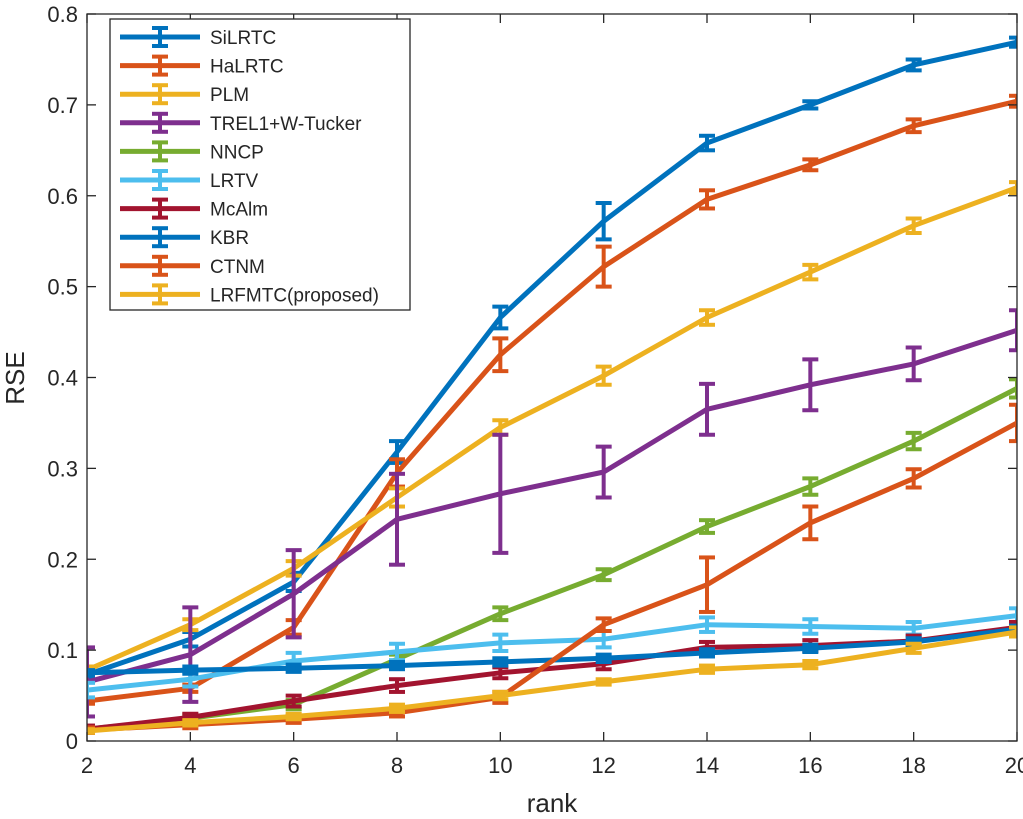 The image size is (1023, 819). Describe the element at coordinates (62, 559) in the screenshot. I see `y-tick-label: 0.2` at that location.